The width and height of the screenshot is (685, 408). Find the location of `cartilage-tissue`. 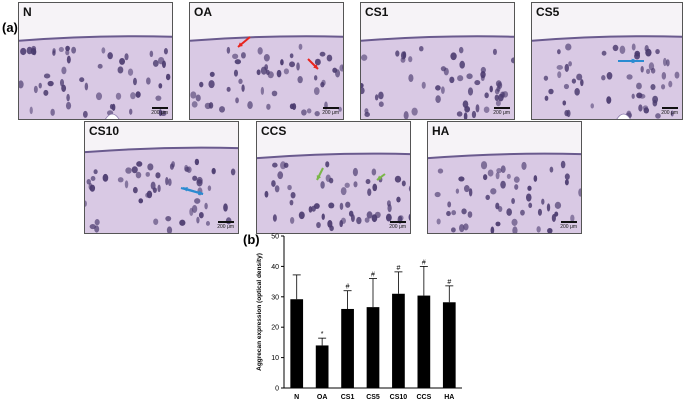

cartilage-tissue is located at coordinates (437, 77).